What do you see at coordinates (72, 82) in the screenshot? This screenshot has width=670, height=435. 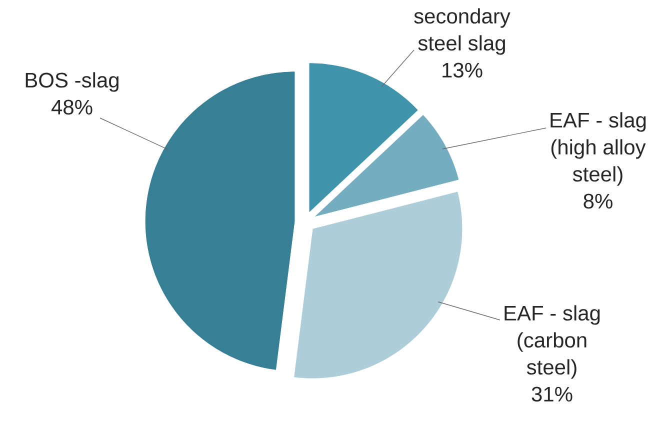 I see `slice-label: BOS -slag` at bounding box center [72, 82].